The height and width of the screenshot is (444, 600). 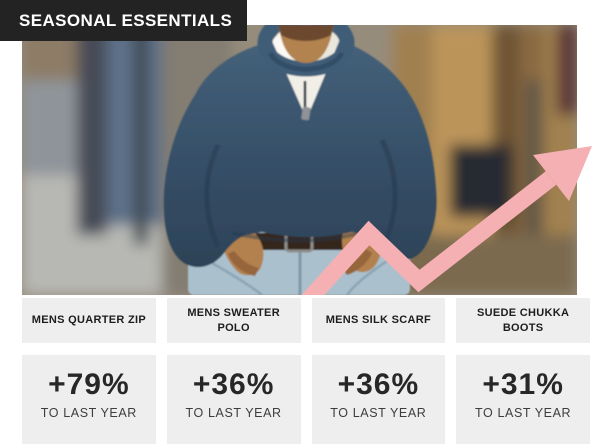 I want to click on stat-value-box: +31% TO LAST YEAR, so click(x=523, y=399).